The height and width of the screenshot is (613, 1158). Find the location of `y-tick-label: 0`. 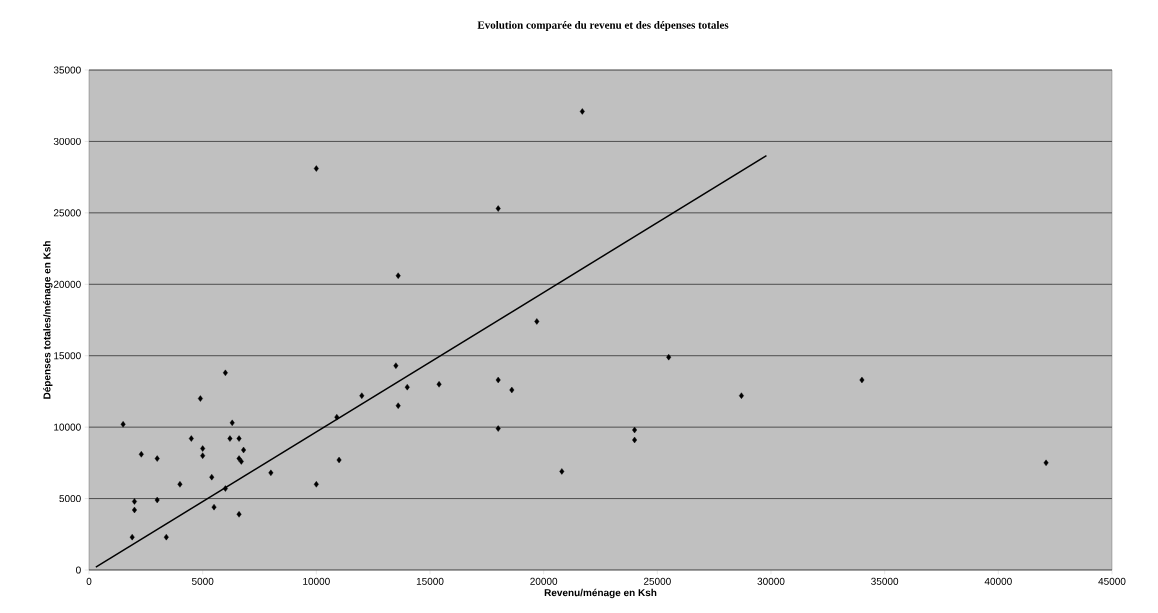

y-tick-label: 0 is located at coordinates (78, 570).